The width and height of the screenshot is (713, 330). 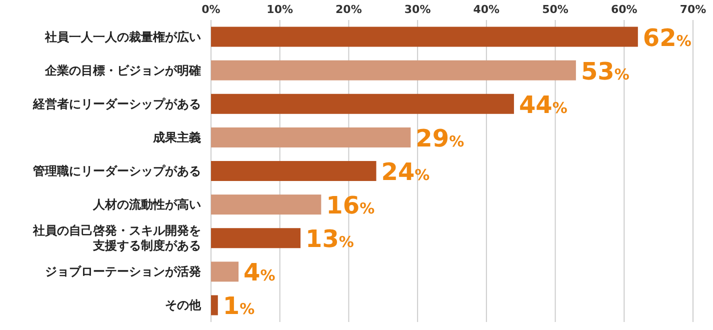 What do you see at coordinates (405, 172) in the screenshot?
I see `data-label: 24%` at bounding box center [405, 172].